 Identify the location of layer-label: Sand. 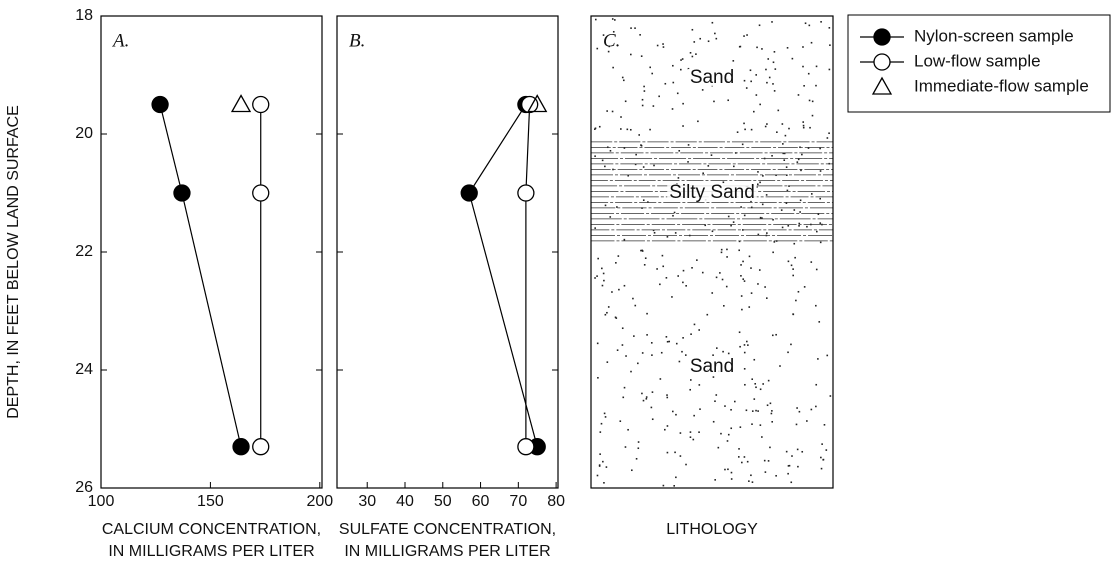
(712, 366).